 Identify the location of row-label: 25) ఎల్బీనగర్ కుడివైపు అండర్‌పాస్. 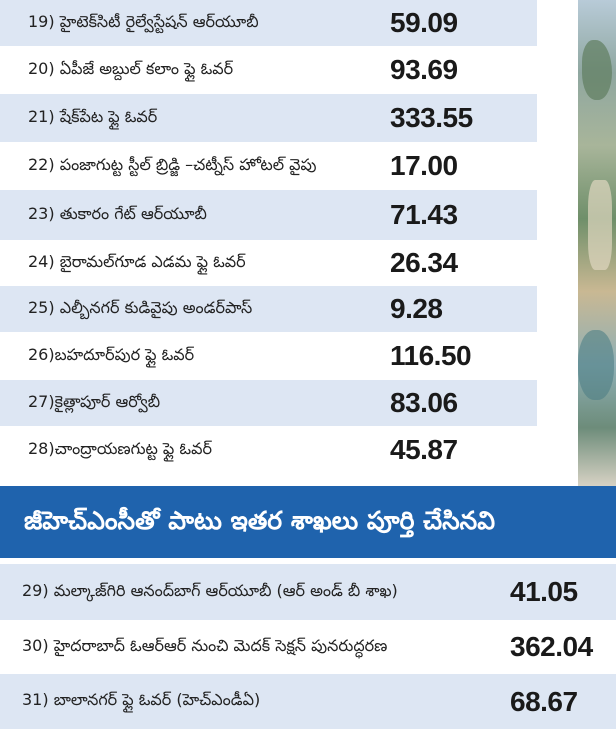
(140, 307).